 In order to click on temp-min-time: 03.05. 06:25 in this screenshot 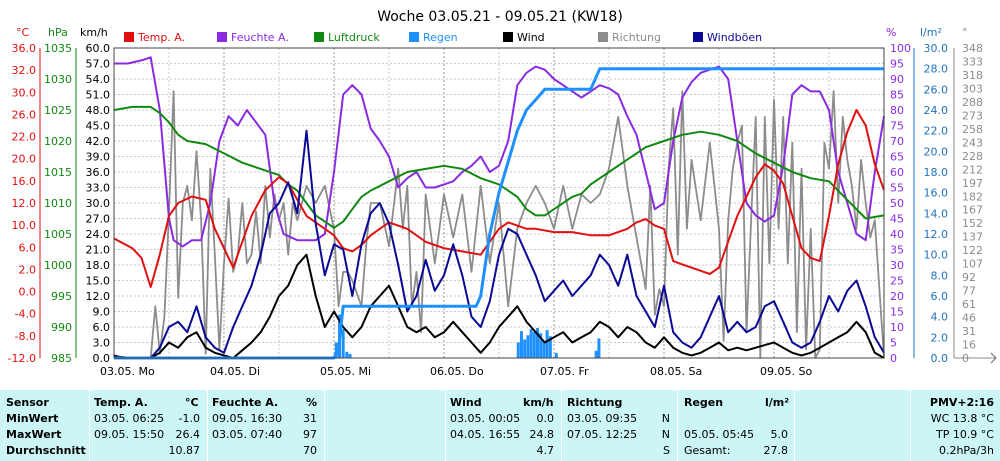, I will do `click(129, 418)`.